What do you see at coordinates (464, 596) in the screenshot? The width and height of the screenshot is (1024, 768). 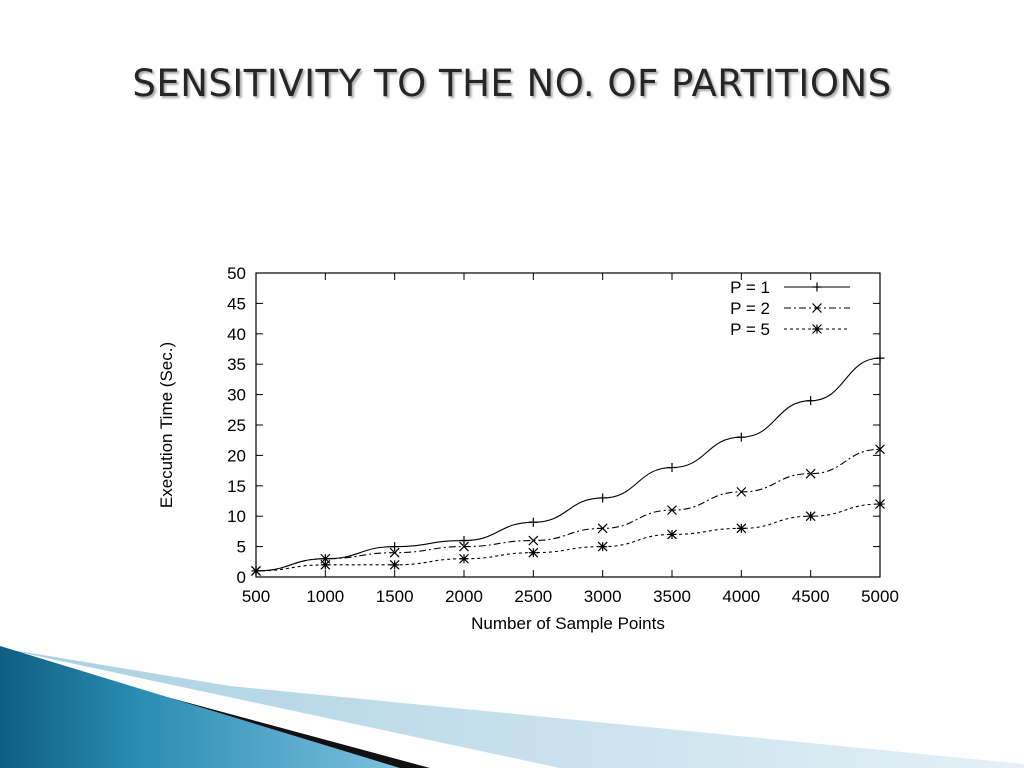 I see `x-tick-label: 2000` at bounding box center [464, 596].